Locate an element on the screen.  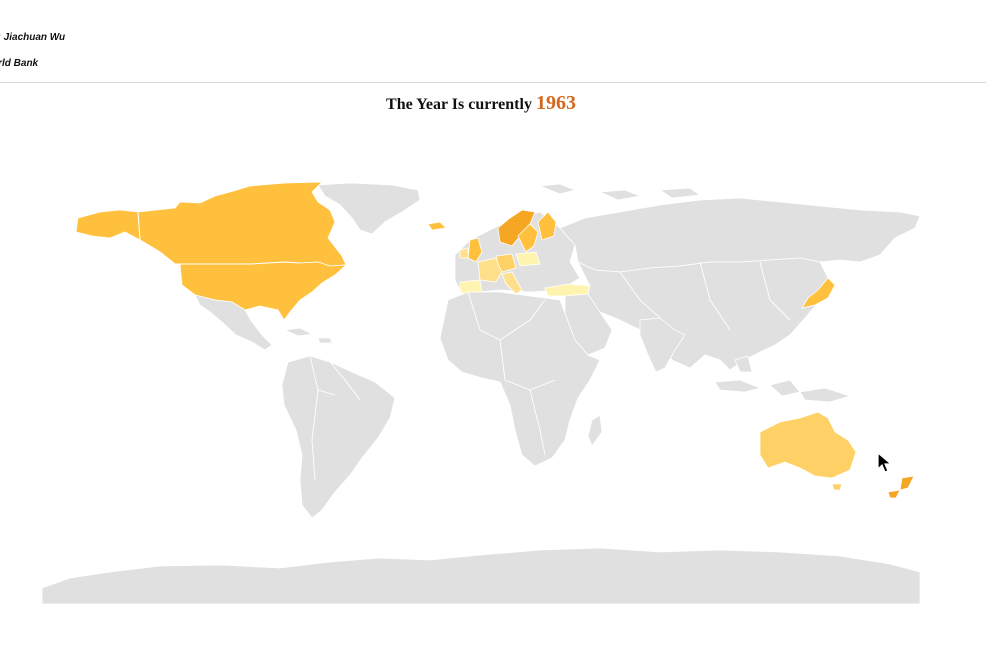
country-poland is located at coordinates (528, 259).